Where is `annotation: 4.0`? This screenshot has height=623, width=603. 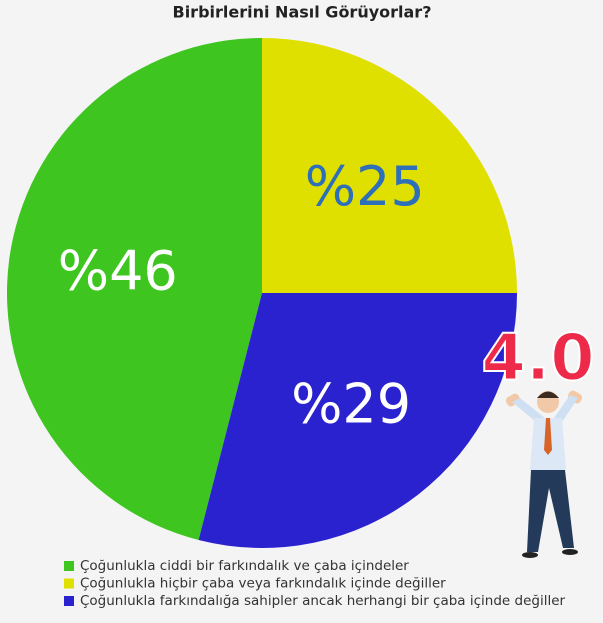 annotation: 4.0 is located at coordinates (537, 359).